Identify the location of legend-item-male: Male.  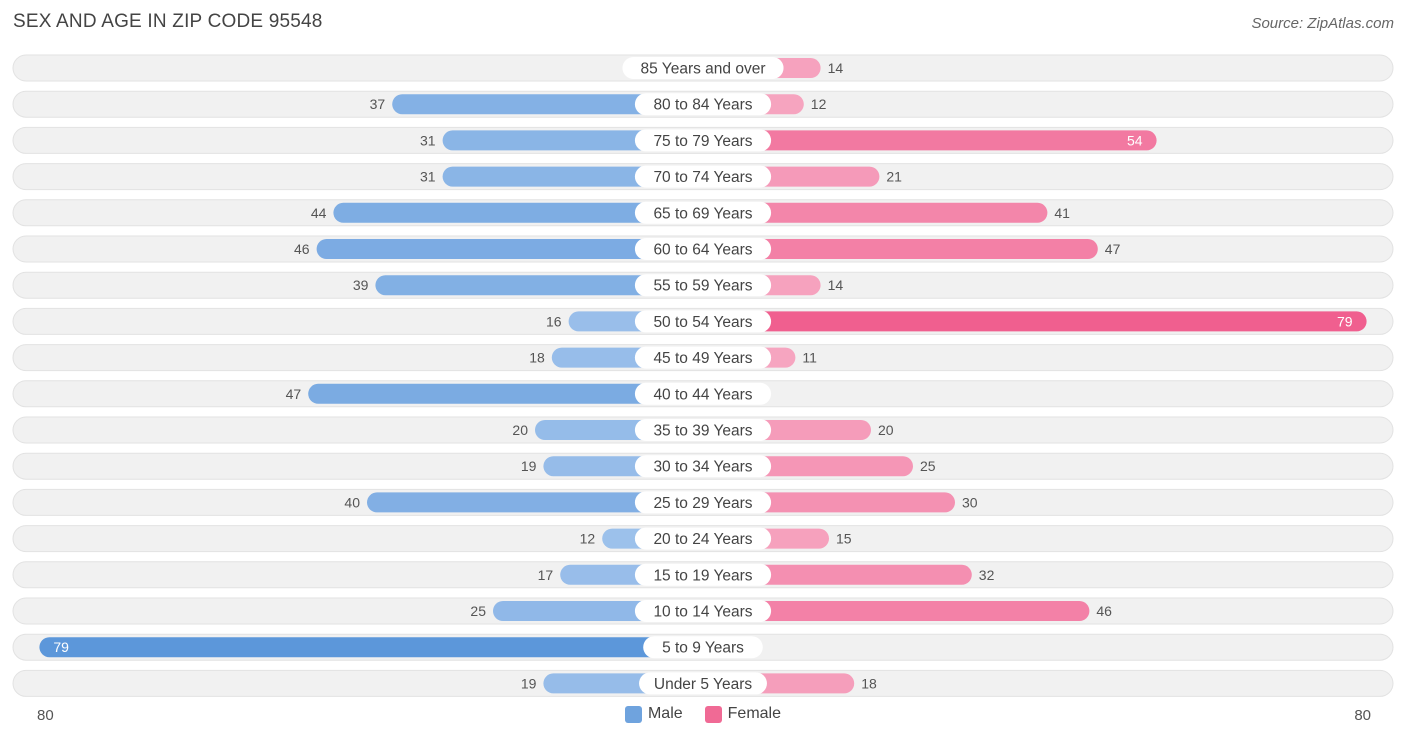
(653, 714).